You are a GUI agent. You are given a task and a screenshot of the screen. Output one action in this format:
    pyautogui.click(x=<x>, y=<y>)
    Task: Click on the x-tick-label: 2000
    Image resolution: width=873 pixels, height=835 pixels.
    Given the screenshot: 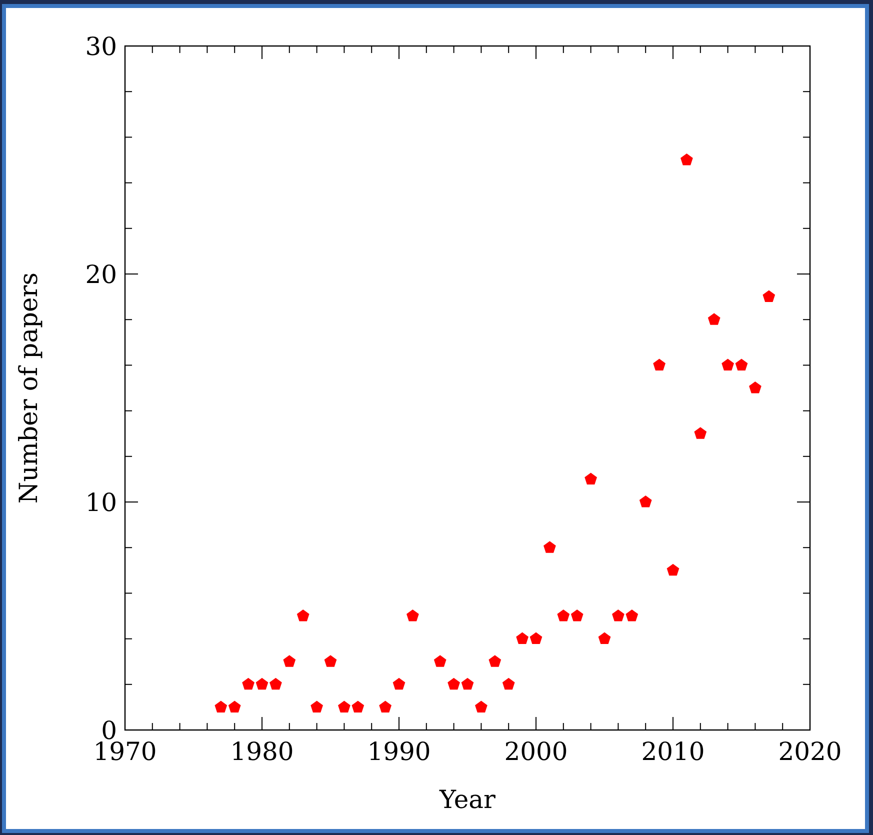 What is the action you would take?
    pyautogui.click(x=536, y=751)
    